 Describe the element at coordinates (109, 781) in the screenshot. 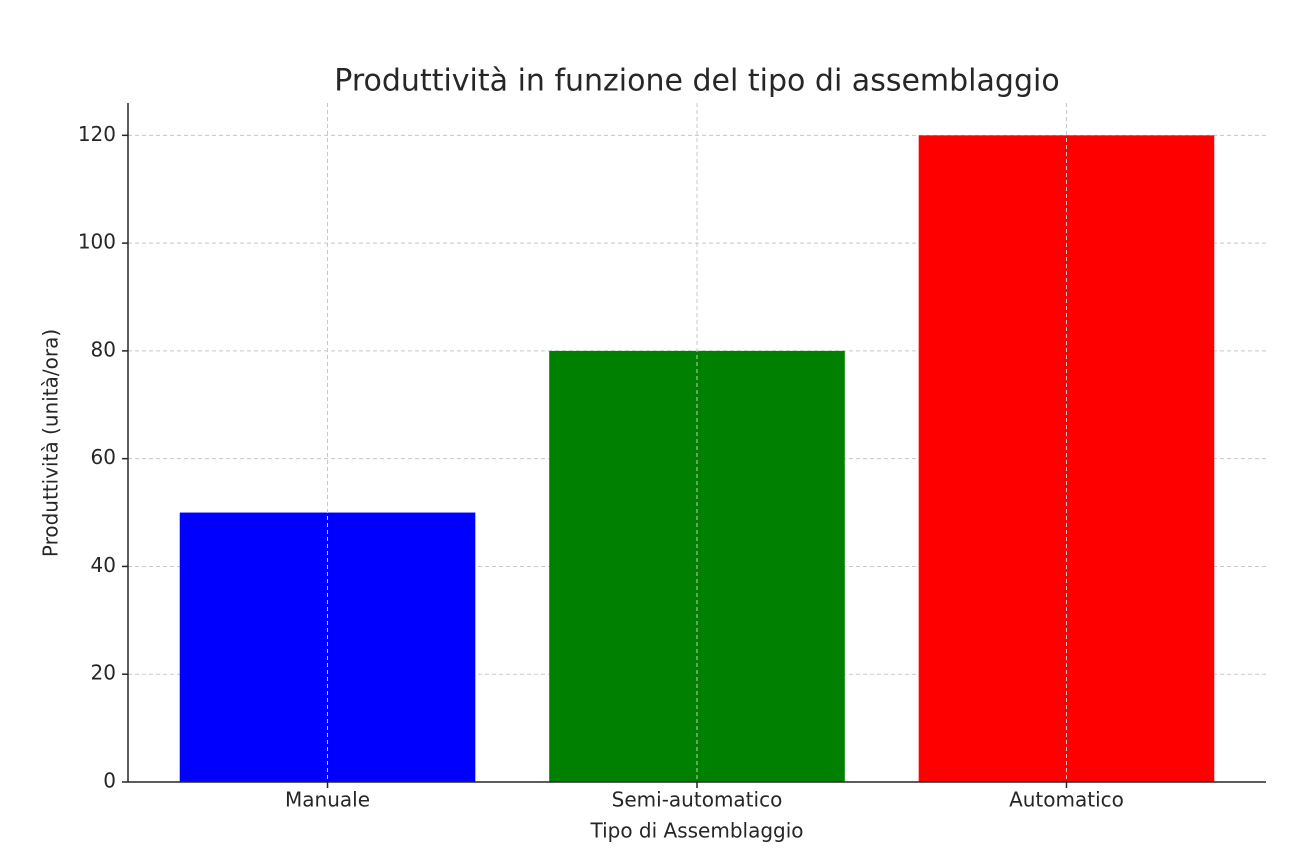

I see `y-tick-label: 0` at that location.